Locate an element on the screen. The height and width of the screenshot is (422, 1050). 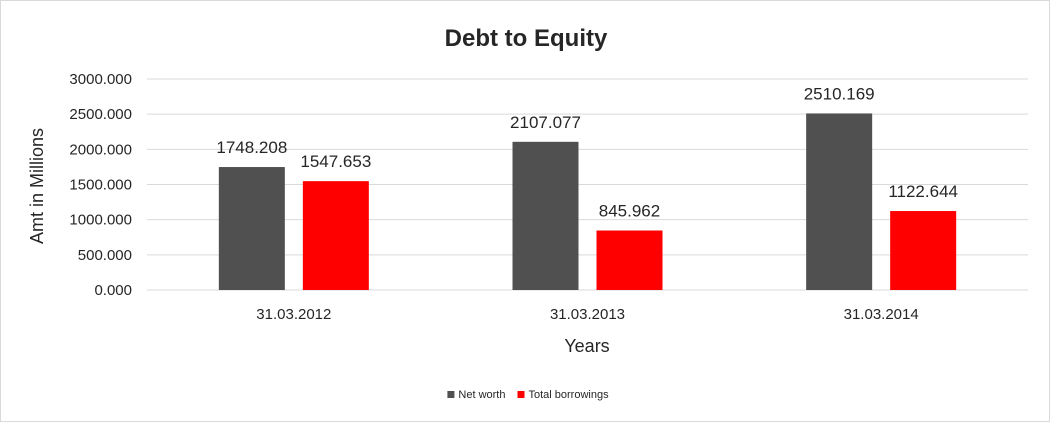
data-label: 1748.208 is located at coordinates (251, 147).